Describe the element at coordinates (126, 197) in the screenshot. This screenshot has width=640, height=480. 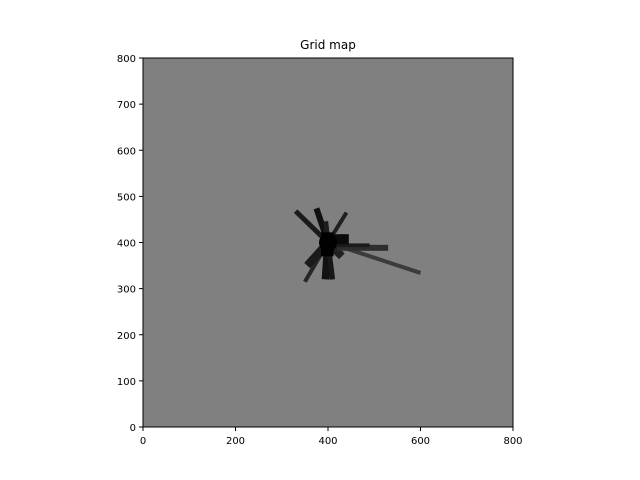
I see `y-tick-label: 500` at that location.